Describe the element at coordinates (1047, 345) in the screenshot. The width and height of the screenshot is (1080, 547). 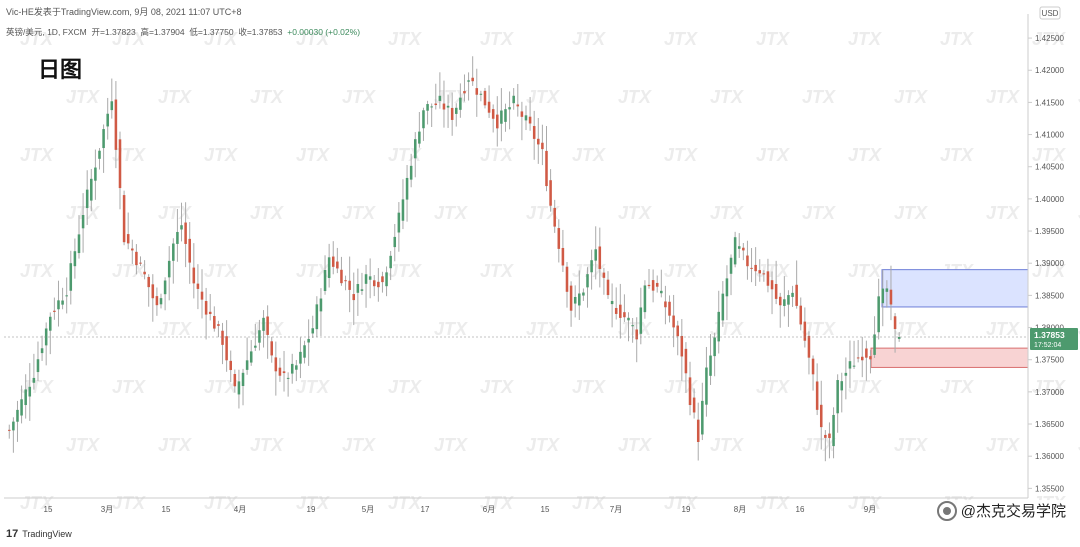
I see `last-price-countdown: 17:52:04` at that location.